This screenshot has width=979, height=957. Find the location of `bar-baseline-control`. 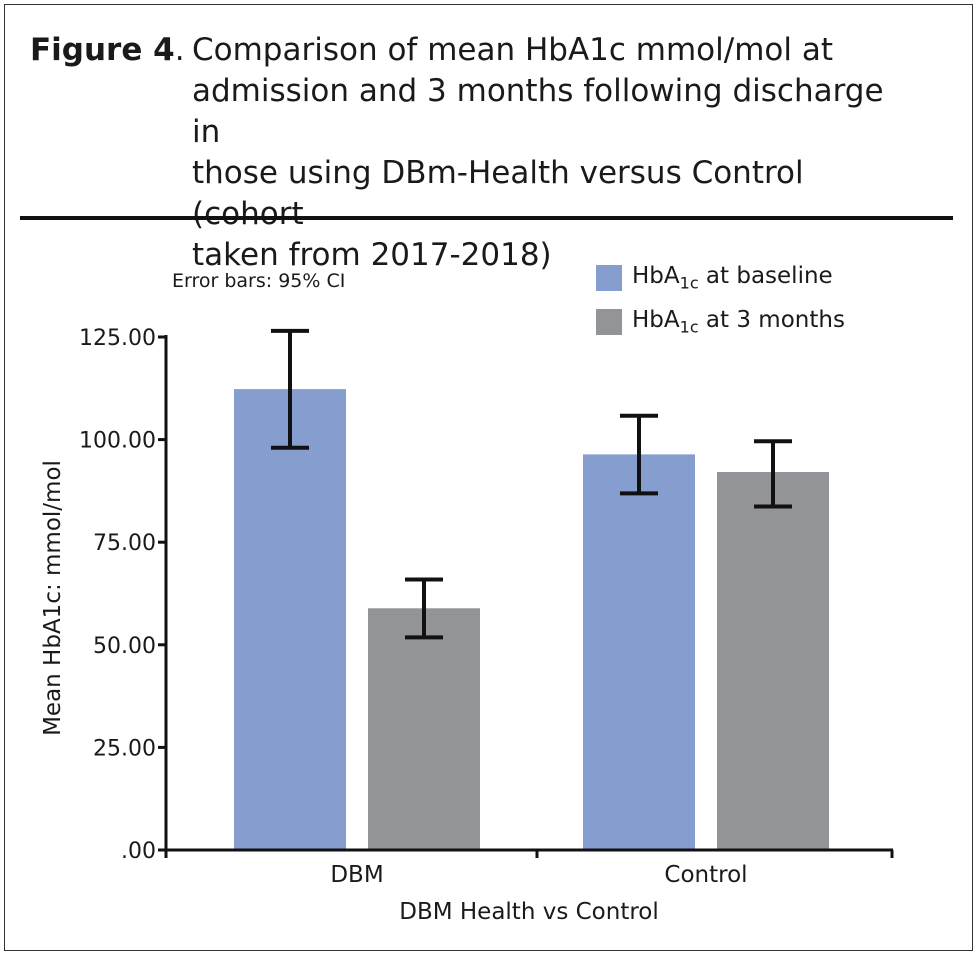

bar-baseline-control is located at coordinates (639, 652).